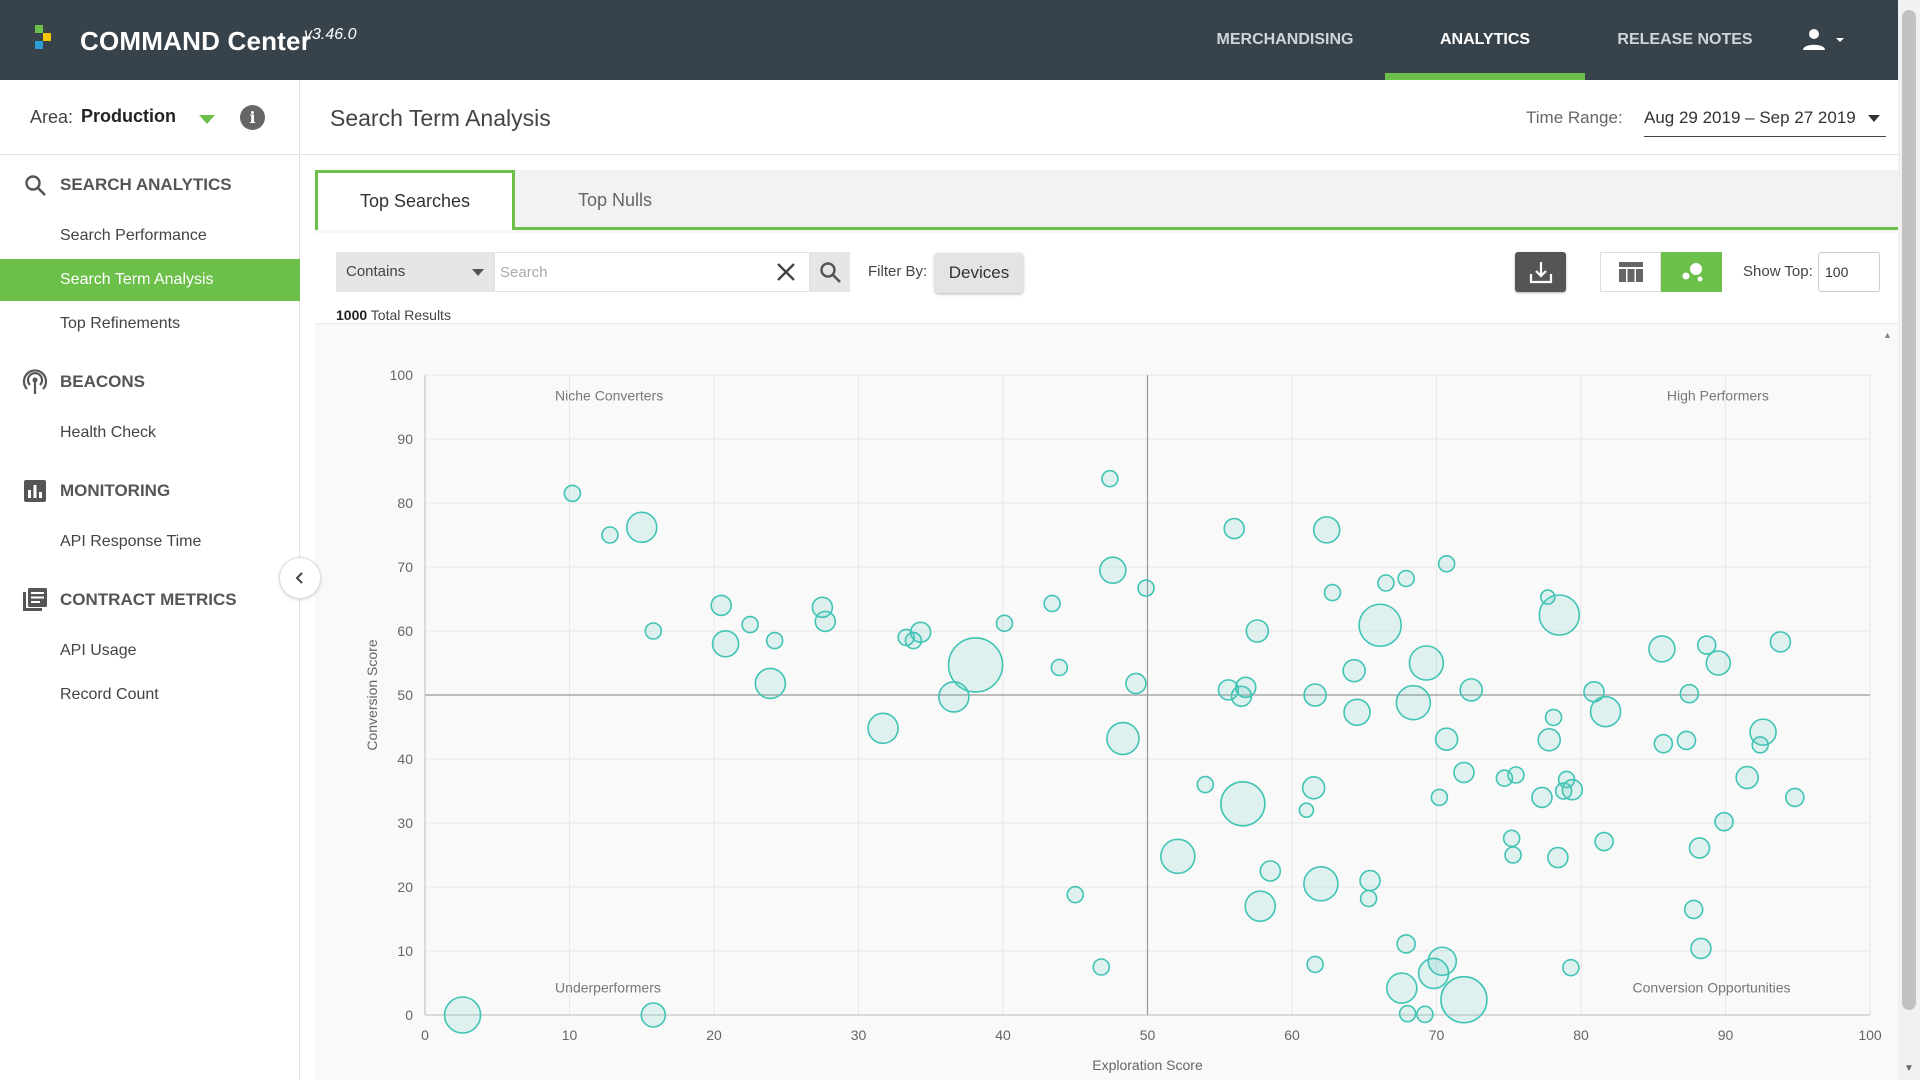 The width and height of the screenshot is (1920, 1080). I want to click on sidebar-item-record-count: Record Count, so click(109, 694).